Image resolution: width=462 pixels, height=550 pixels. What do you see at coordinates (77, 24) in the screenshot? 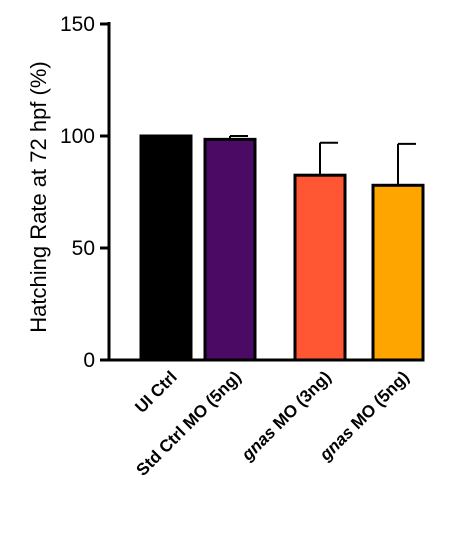
I see `y-tick-label: 150` at bounding box center [77, 24].